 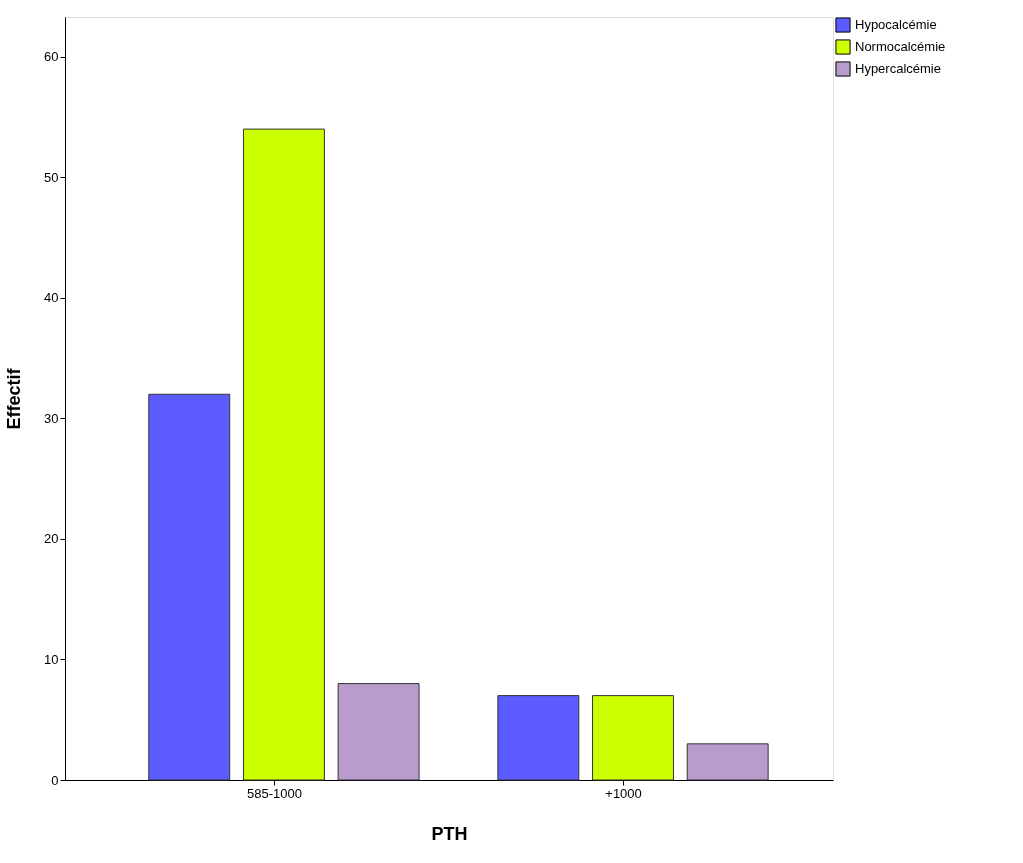 I want to click on y-tick-label: 0, so click(x=55, y=780).